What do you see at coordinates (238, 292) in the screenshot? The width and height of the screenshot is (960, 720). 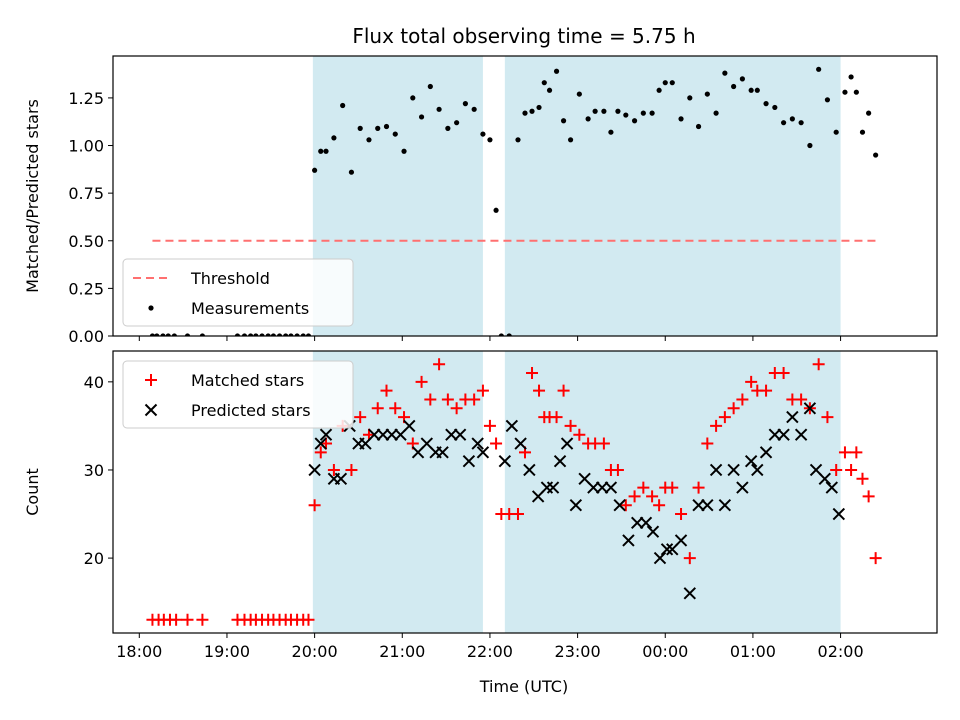 I see `legend: Threshold Measurements` at bounding box center [238, 292].